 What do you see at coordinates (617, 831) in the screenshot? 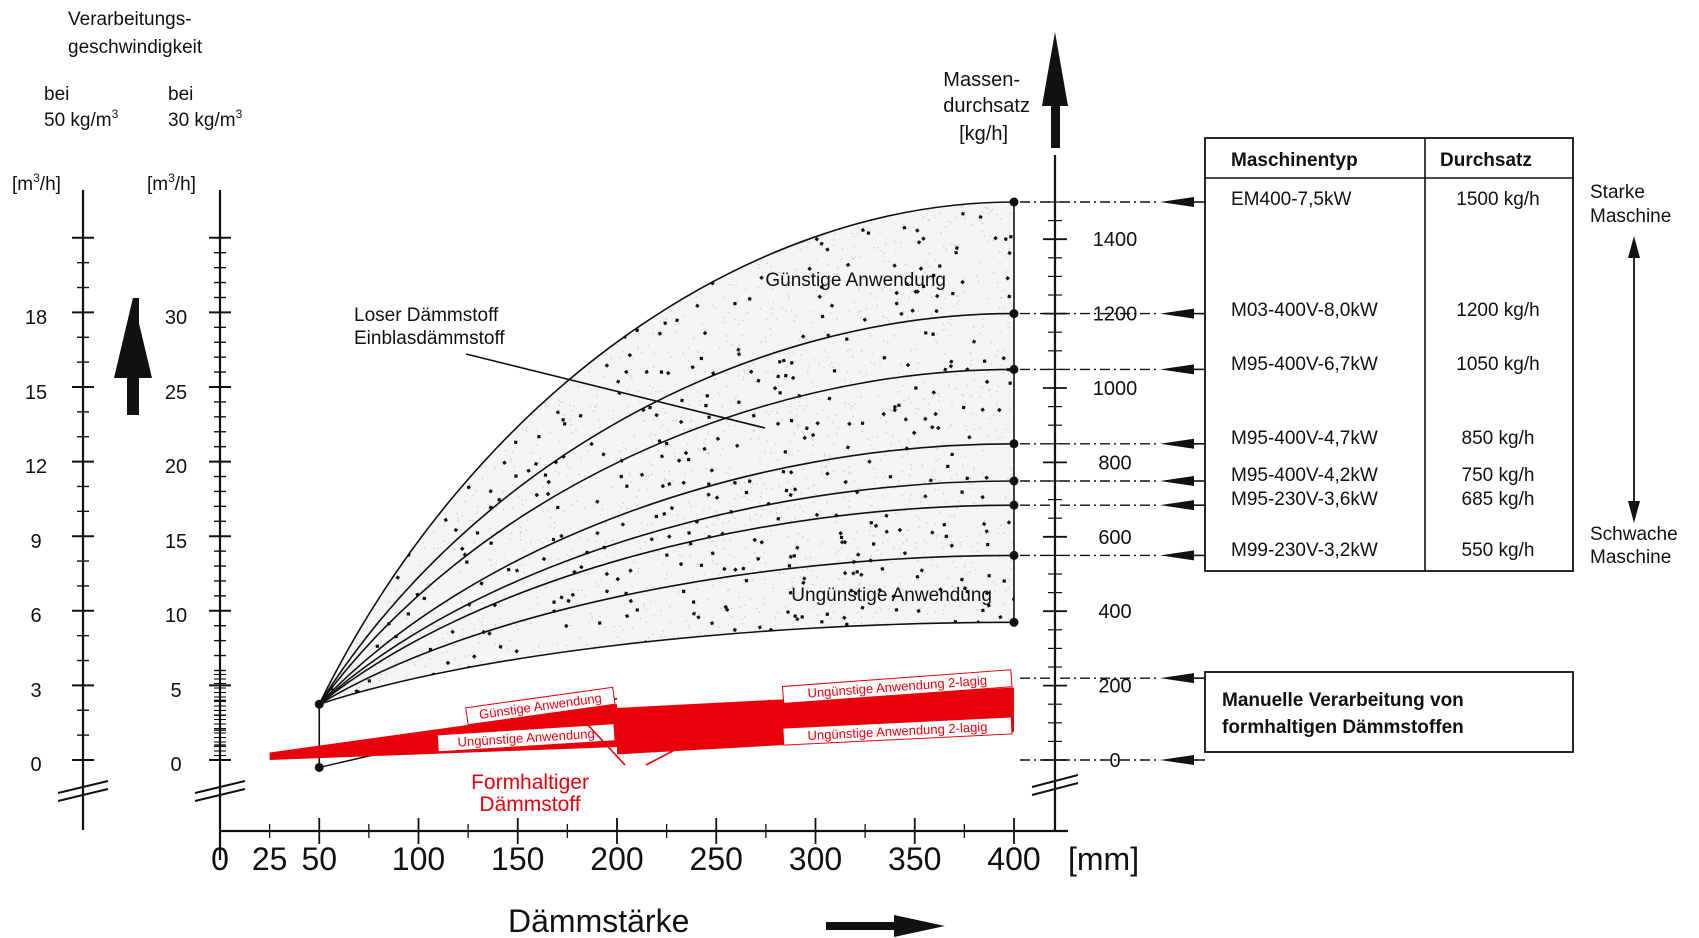
I see `x-axis-ticks` at bounding box center [617, 831].